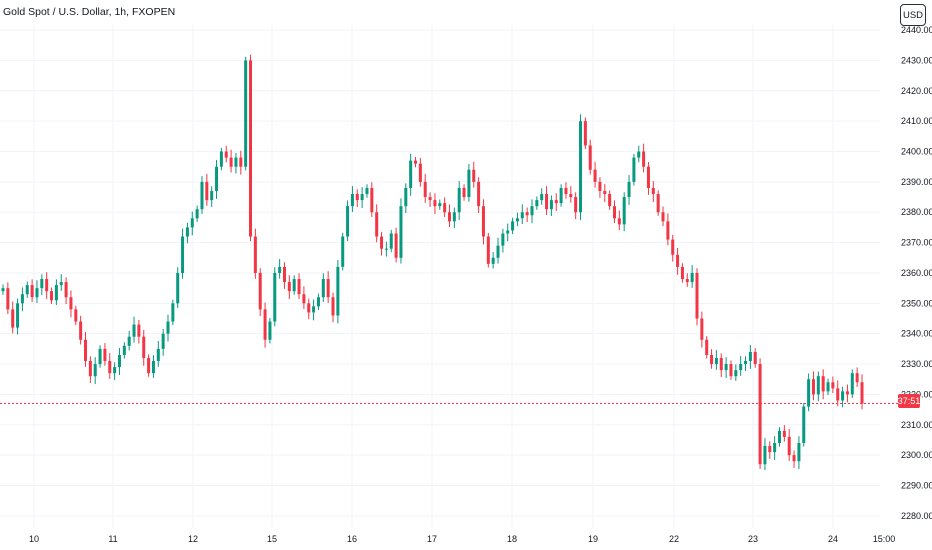  Describe the element at coordinates (193, 539) in the screenshot. I see `time-tick-label: 12` at that location.